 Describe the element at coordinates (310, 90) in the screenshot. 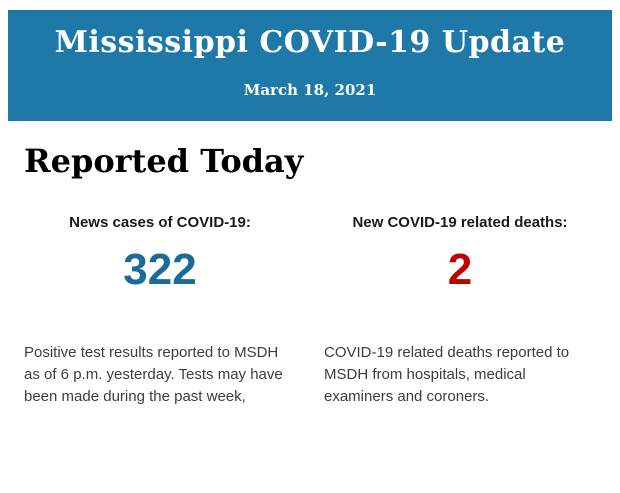

I see `header-date: March 18, 2021` at that location.